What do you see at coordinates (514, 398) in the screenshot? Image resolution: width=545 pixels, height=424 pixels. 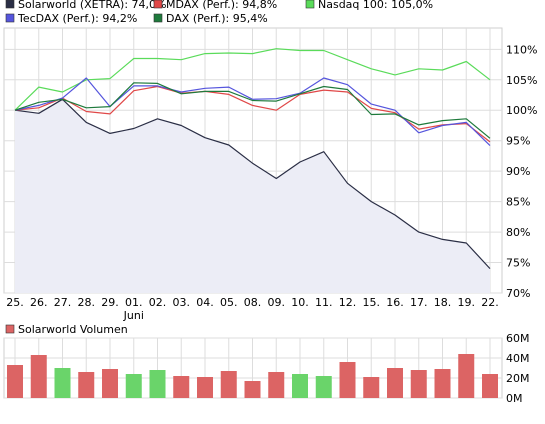 I see `volume-y-tick-0: 0M` at bounding box center [514, 398].